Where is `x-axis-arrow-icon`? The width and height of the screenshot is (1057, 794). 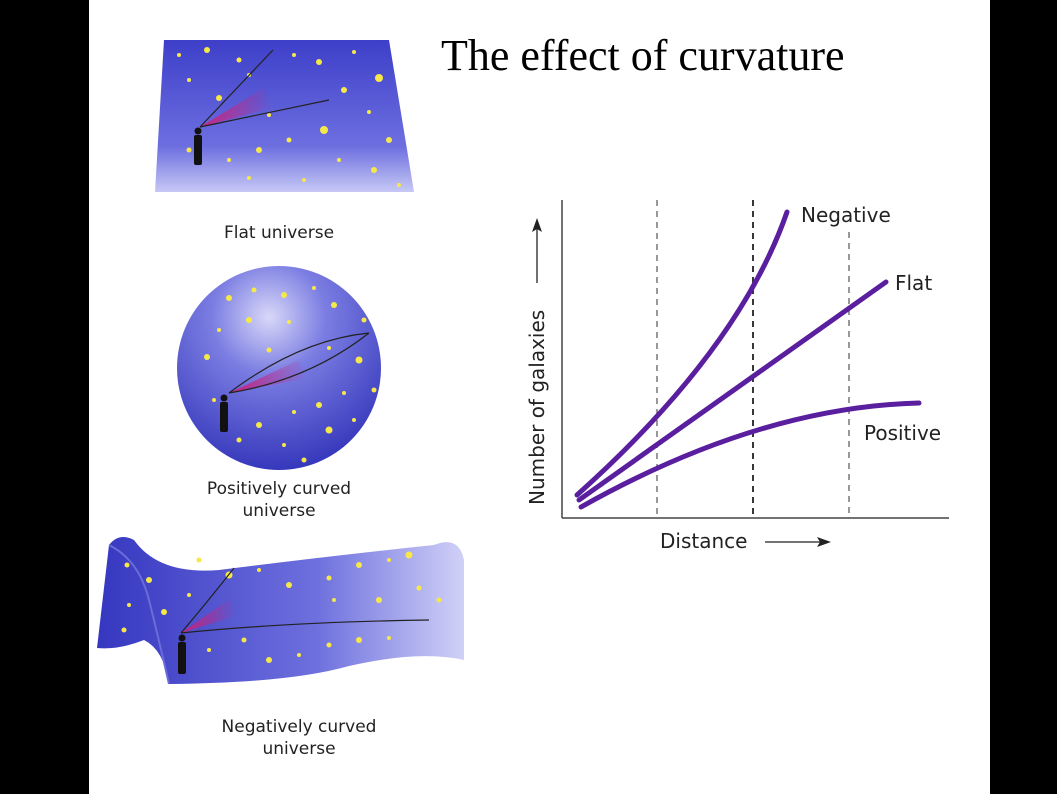 x-axis-arrow-icon is located at coordinates (798, 542).